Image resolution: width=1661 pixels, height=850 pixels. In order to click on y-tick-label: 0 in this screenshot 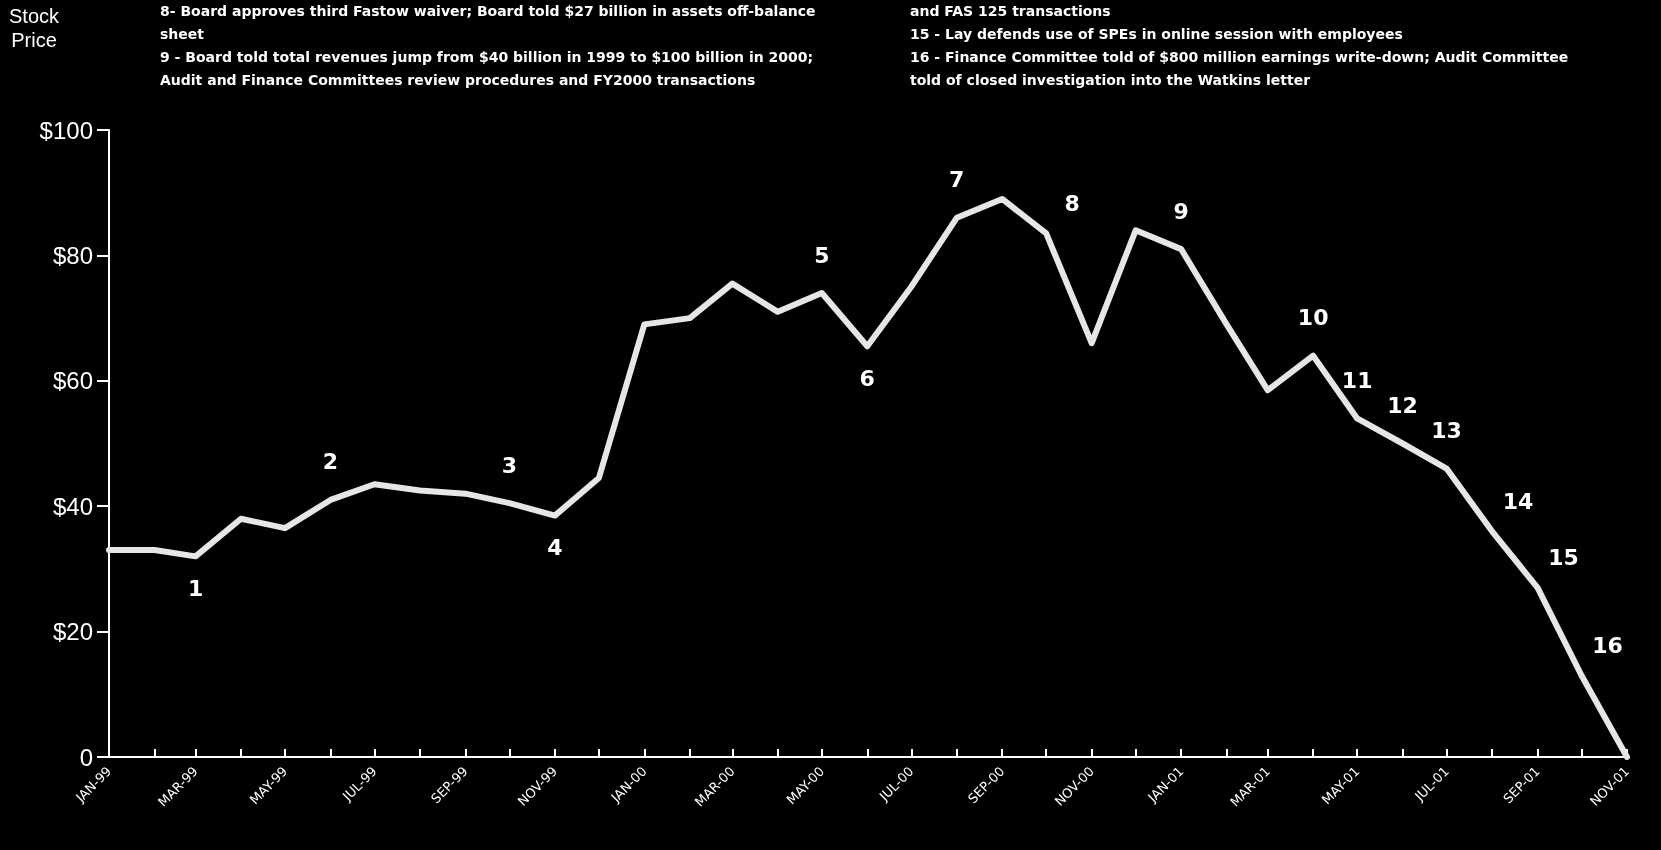, I will do `click(86, 757)`.